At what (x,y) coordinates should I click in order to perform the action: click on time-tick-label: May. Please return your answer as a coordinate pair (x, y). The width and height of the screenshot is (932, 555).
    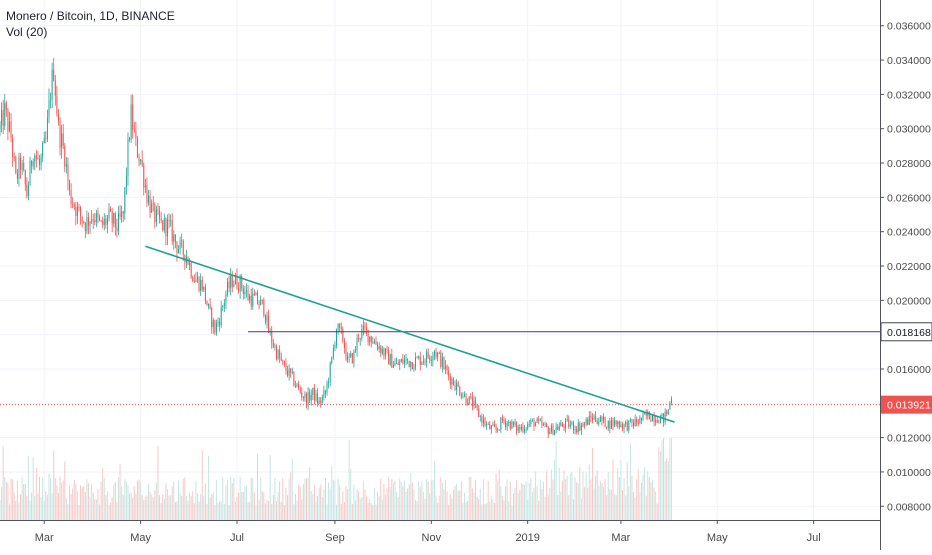
    Looking at the image, I should click on (140, 538).